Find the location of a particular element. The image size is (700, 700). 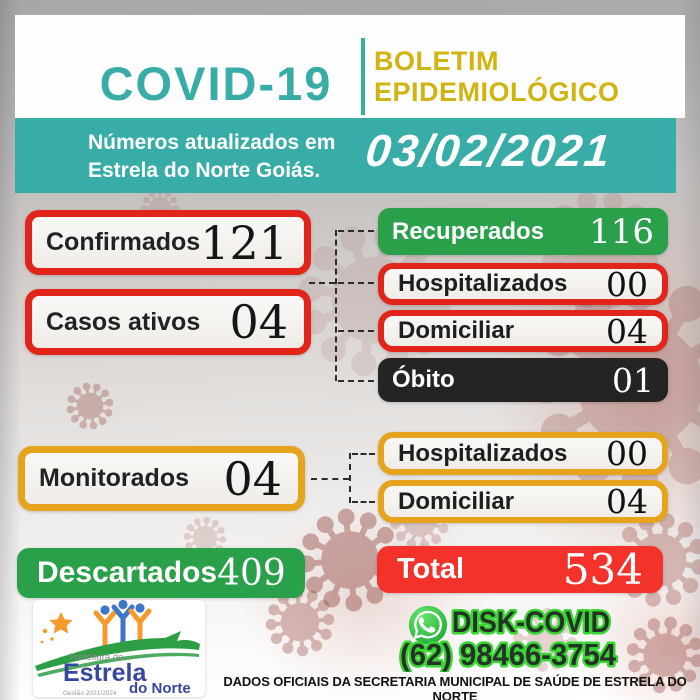

stat-hospitalizados-monitorados: Hospitalizados 00 is located at coordinates (523, 453).